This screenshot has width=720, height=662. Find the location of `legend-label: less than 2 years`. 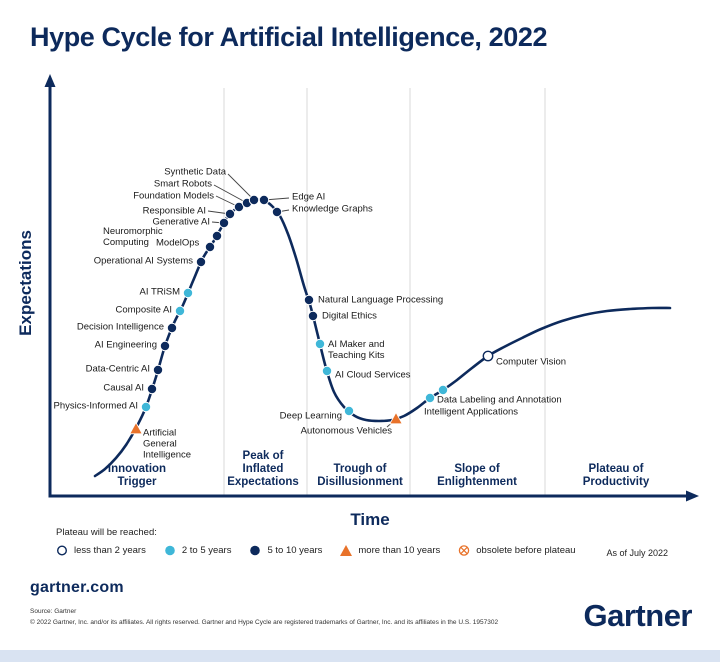

legend-label: less than 2 years is located at coordinates (110, 550).